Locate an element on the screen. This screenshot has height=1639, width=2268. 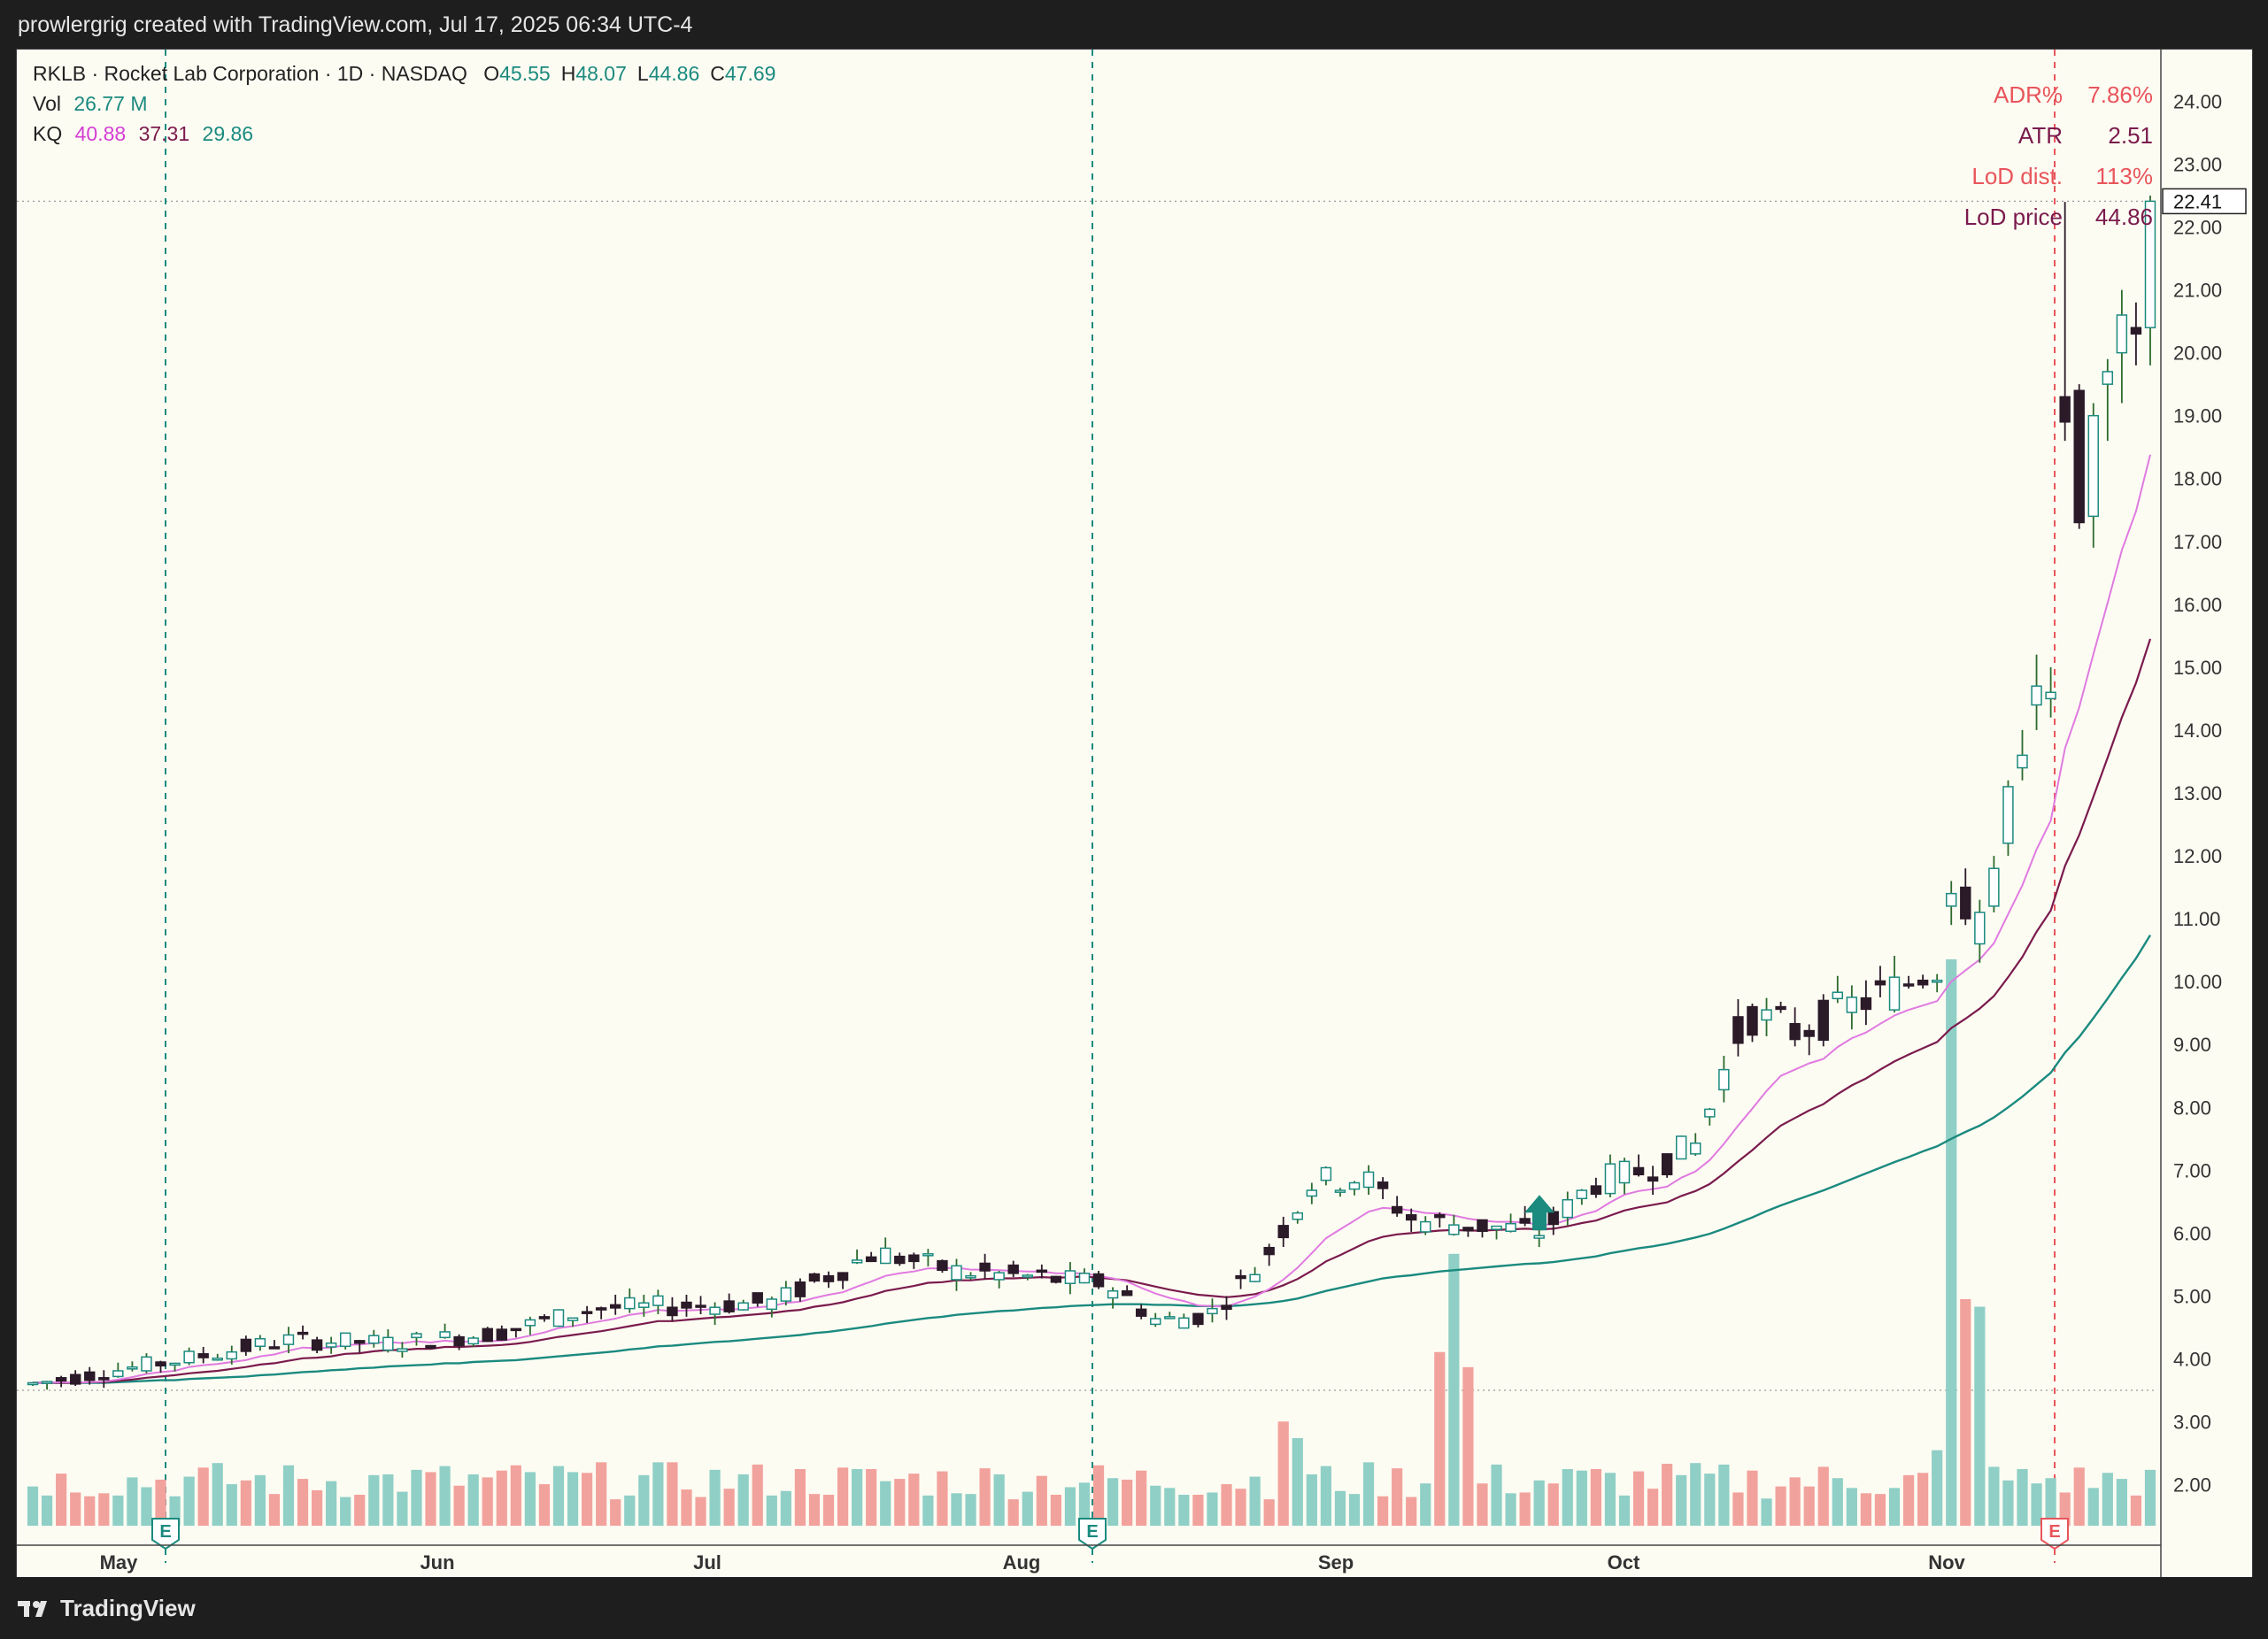
kq-legend: KQ 40.88 37.31 29.86 is located at coordinates (143, 134).